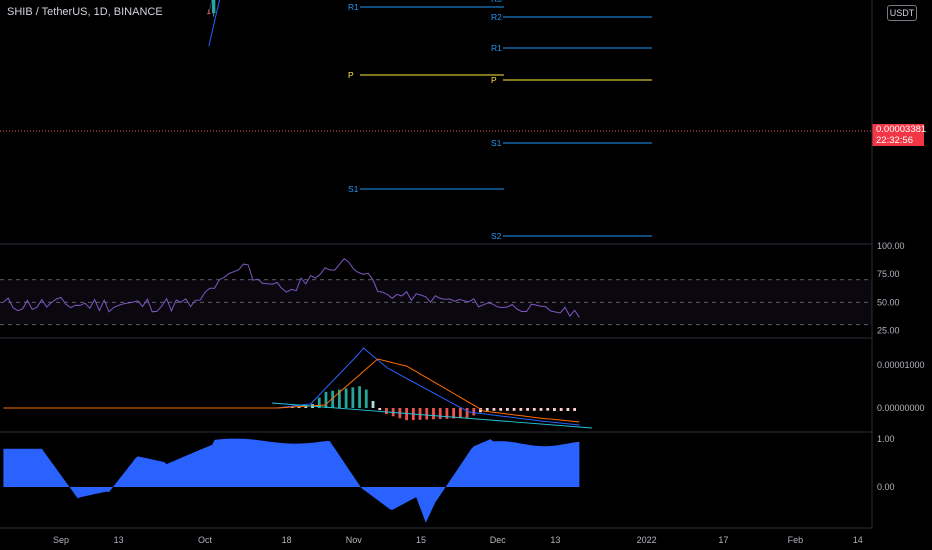 The image size is (932, 550). I want to click on x-axis-tick-label: 14, so click(858, 540).